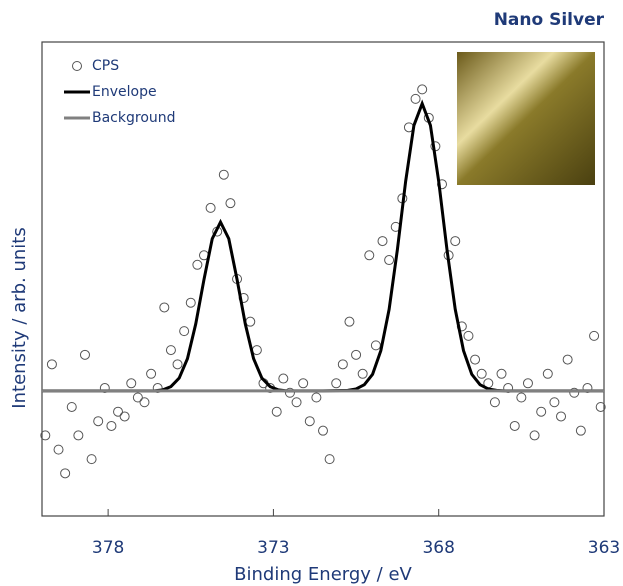 The image size is (623, 586). What do you see at coordinates (134, 118) in the screenshot?
I see `legend-label: Background` at bounding box center [134, 118].